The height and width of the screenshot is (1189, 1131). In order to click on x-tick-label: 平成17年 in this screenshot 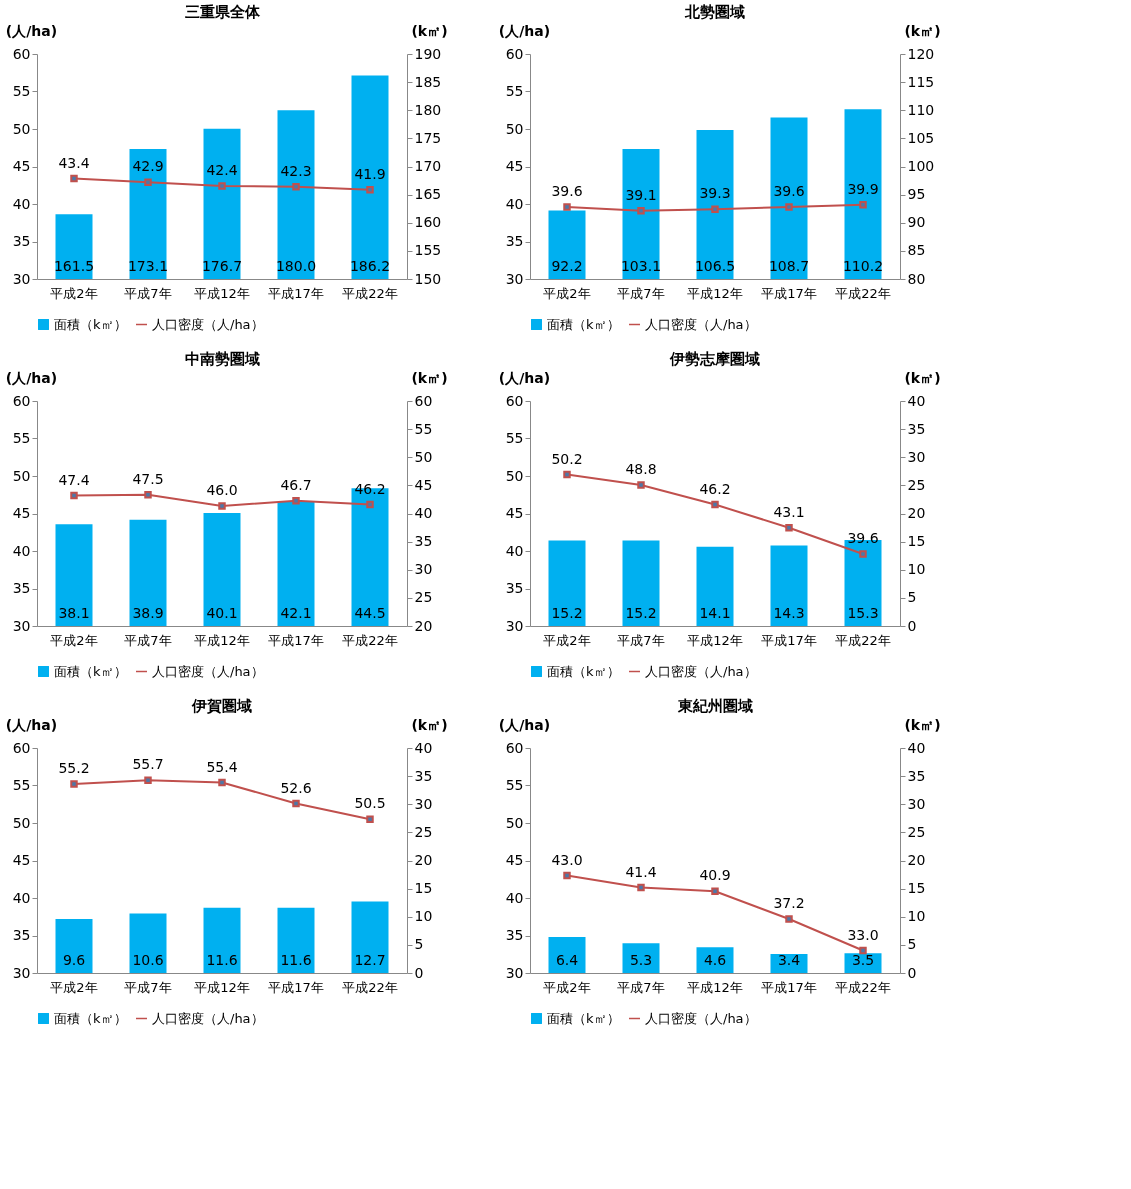, I will do `click(296, 293)`.